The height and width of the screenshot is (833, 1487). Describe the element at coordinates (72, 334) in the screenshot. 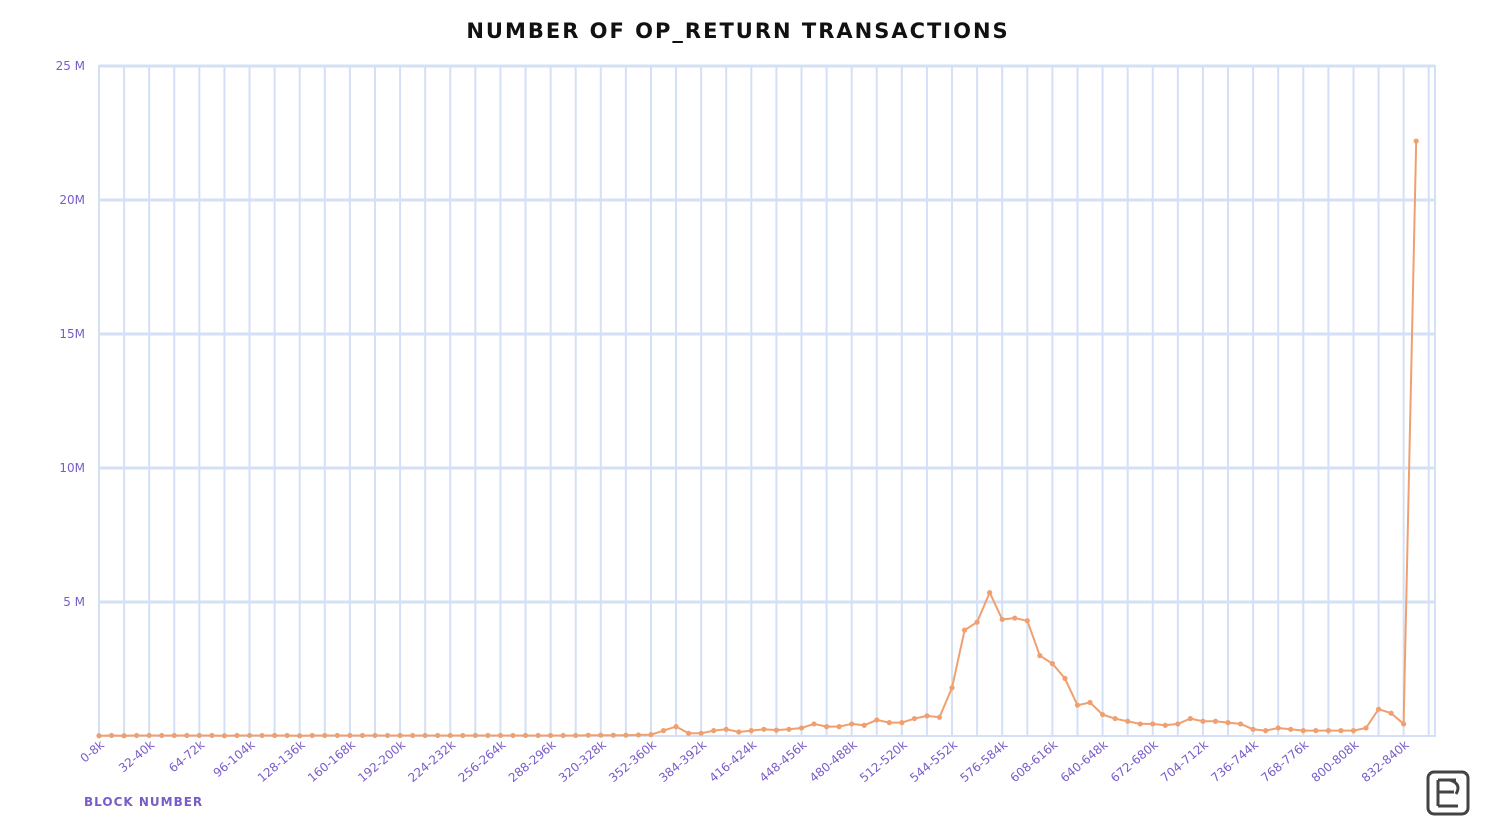

I see `y-tick-label: 15M` at that location.